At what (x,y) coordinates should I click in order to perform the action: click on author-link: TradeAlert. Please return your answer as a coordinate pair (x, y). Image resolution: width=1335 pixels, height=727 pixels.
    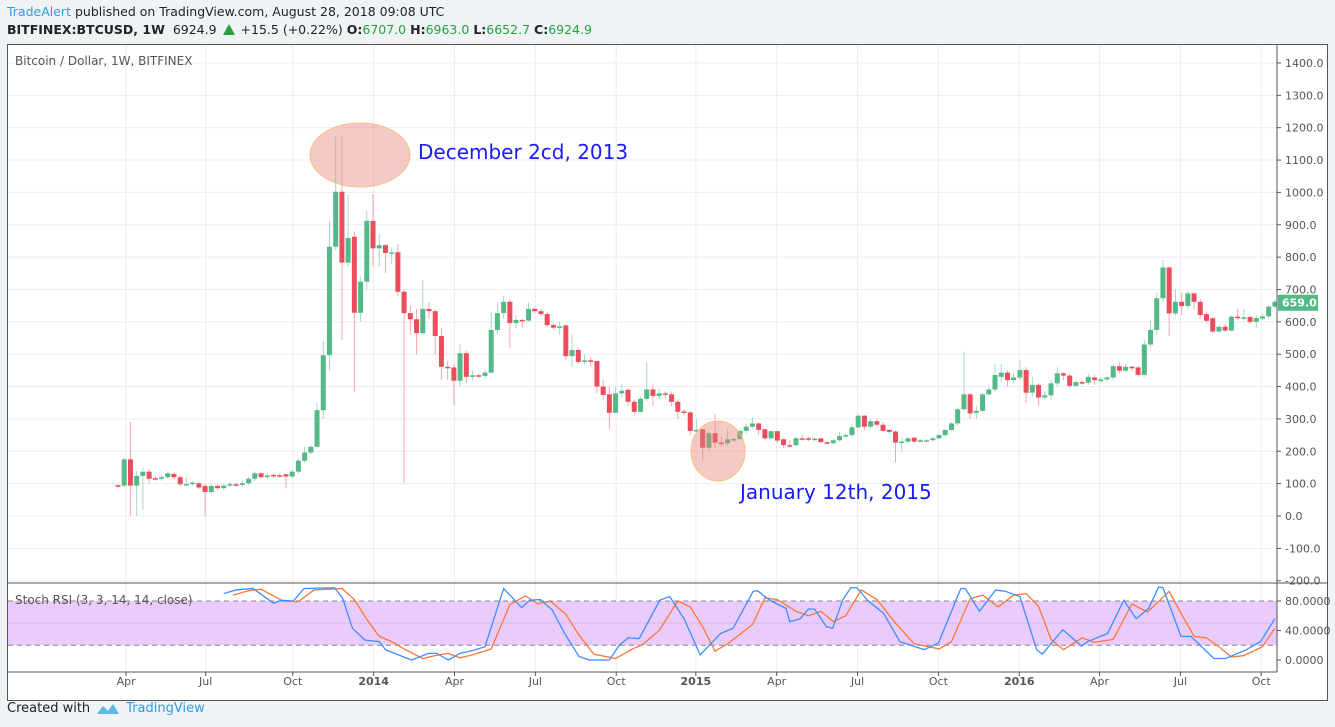
    Looking at the image, I should click on (39, 11).